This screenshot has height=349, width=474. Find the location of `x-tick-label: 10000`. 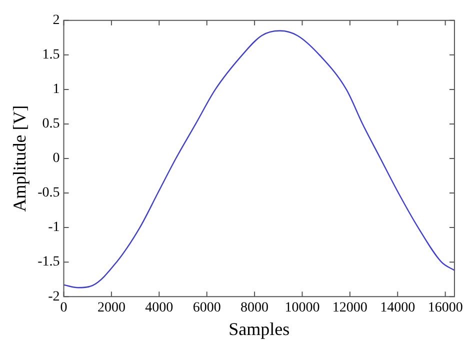

x-tick-label: 10000 is located at coordinates (302, 308).